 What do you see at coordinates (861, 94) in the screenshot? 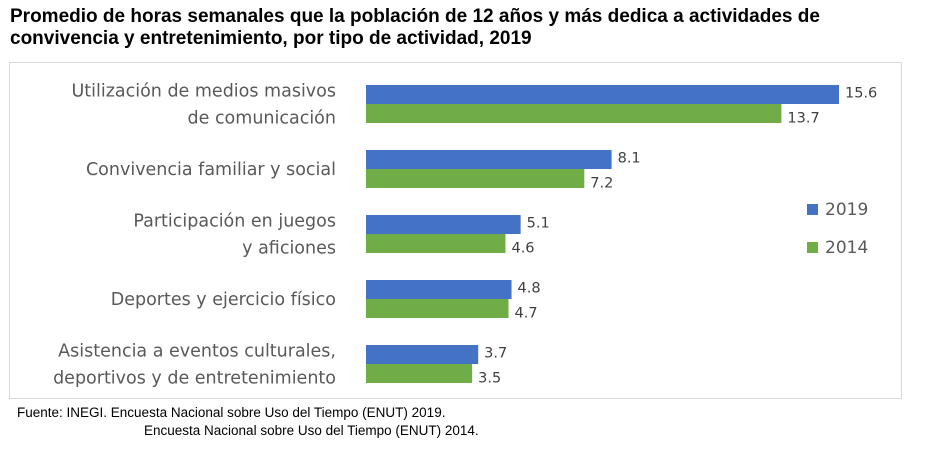
I see `data-label-2019: 15.6` at bounding box center [861, 94].